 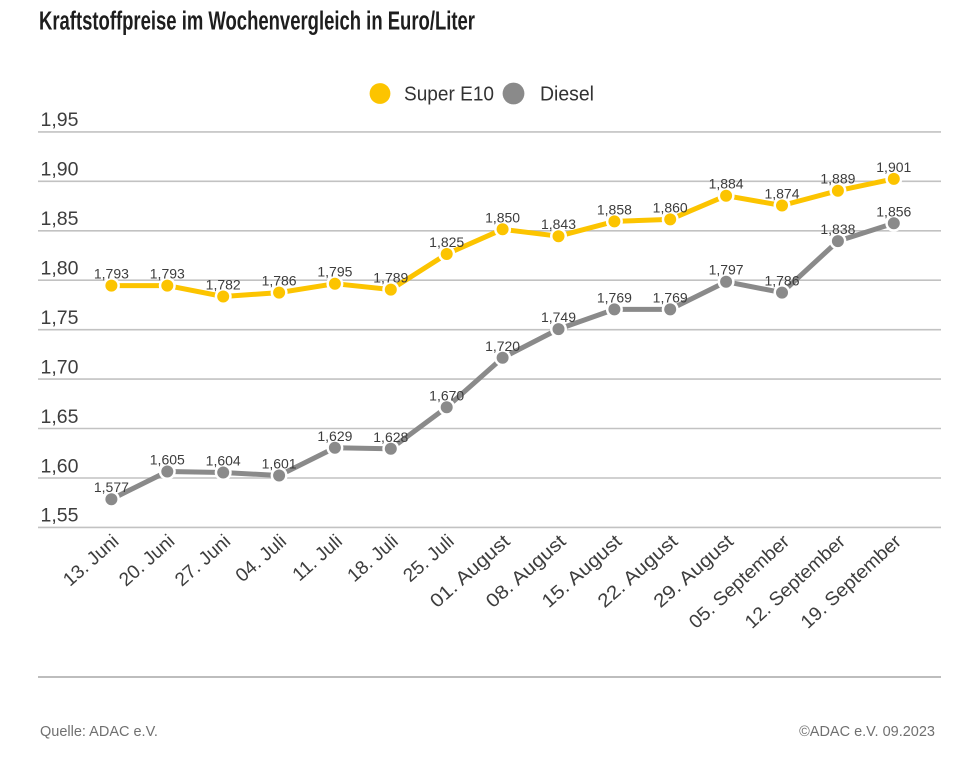 I want to click on svg-text: 1,825, so click(x=446, y=242).